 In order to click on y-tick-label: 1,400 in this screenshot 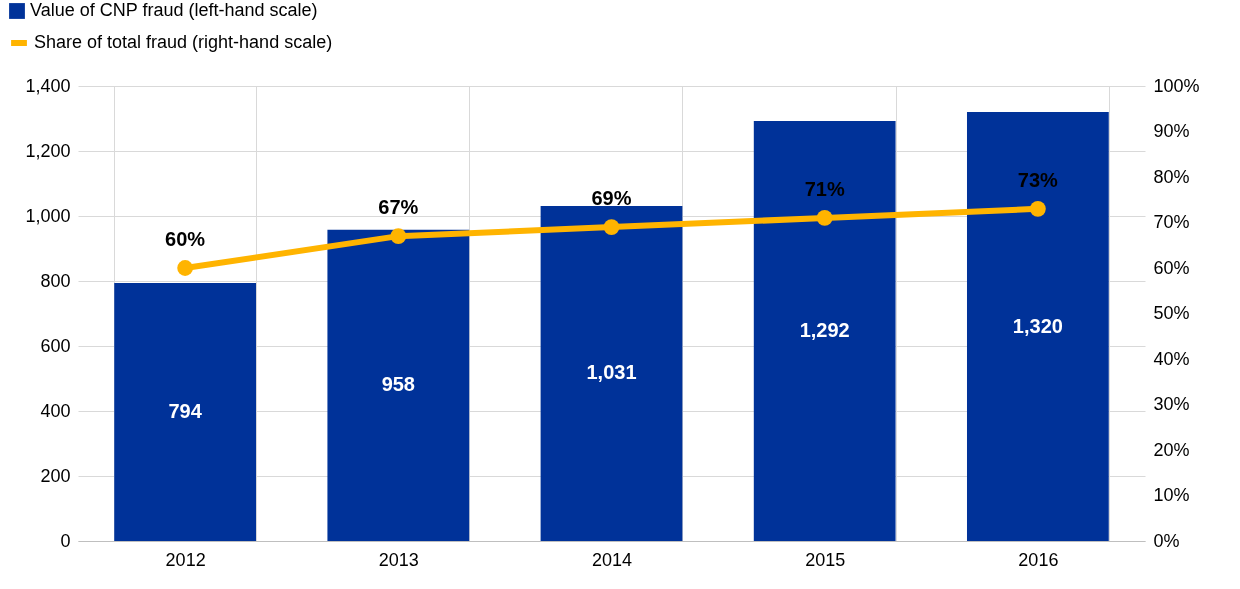, I will do `click(48, 85)`.